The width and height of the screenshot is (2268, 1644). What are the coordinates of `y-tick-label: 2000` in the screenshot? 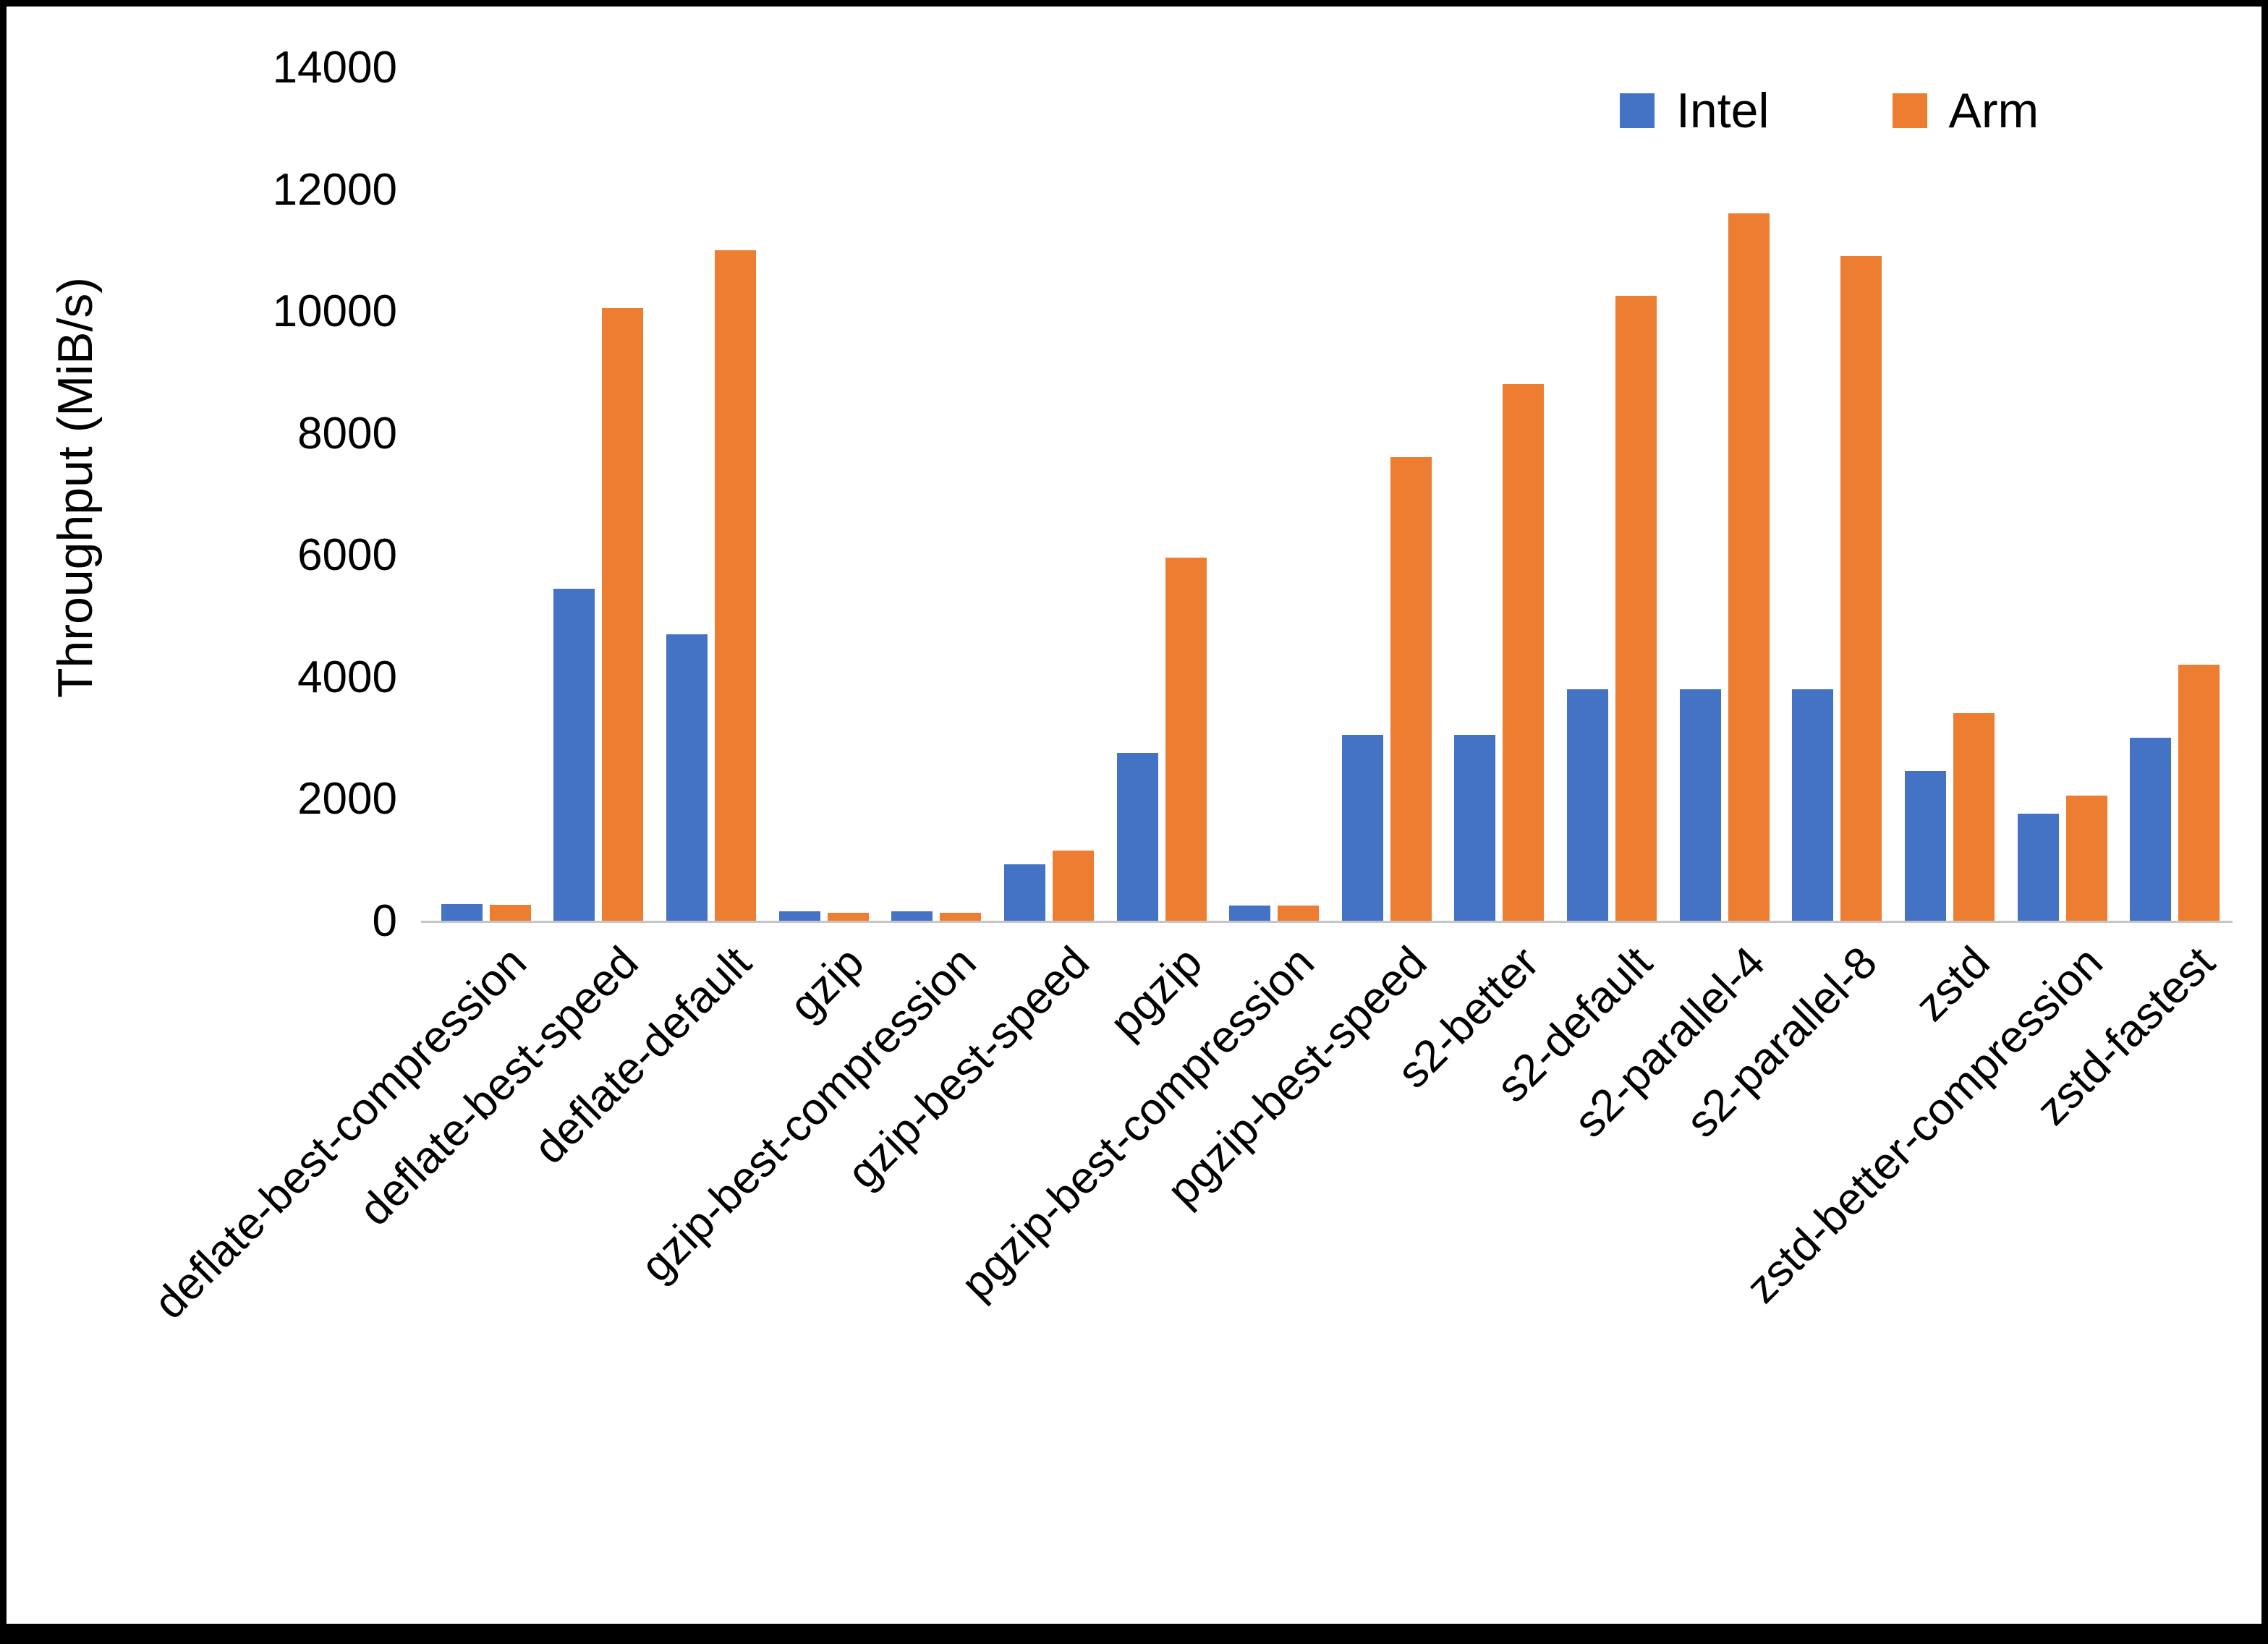 It's located at (347, 799).